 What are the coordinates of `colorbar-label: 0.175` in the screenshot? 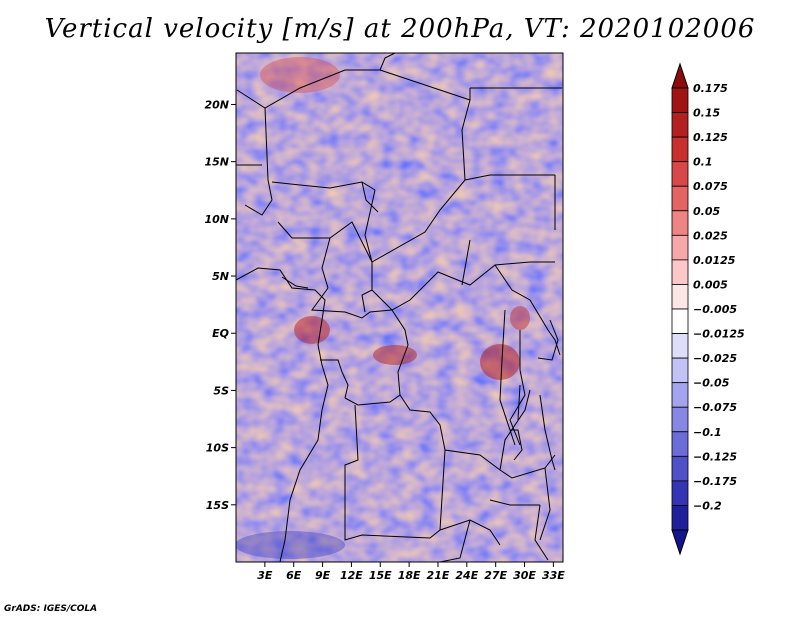 It's located at (710, 88).